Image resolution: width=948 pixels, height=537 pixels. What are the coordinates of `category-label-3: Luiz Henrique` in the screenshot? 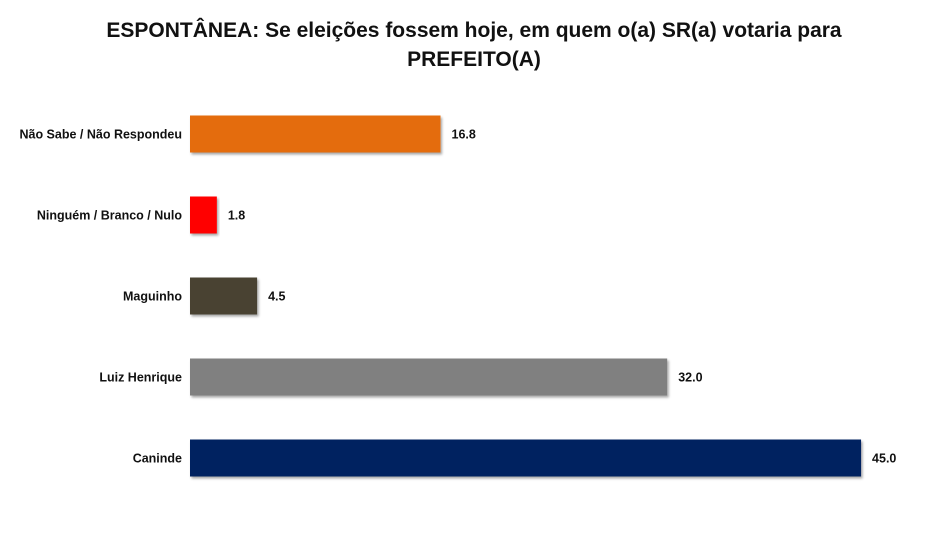 It's located at (140, 378).